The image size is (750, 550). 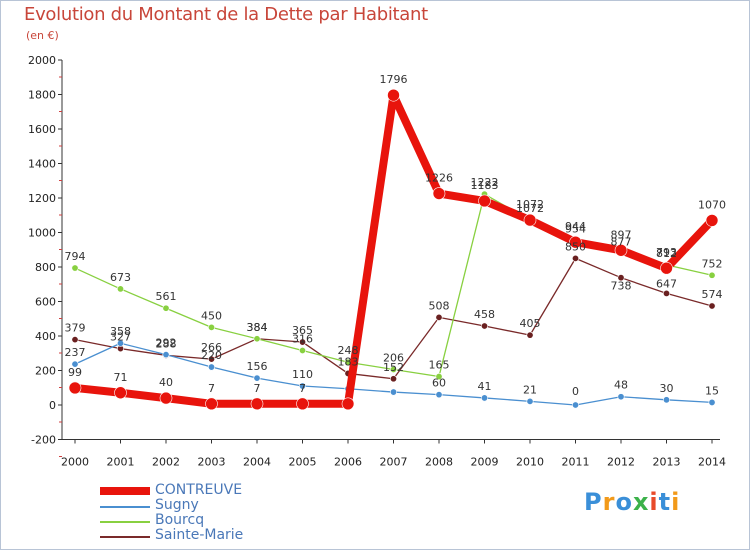 I want to click on data-label: 21, so click(x=530, y=389).